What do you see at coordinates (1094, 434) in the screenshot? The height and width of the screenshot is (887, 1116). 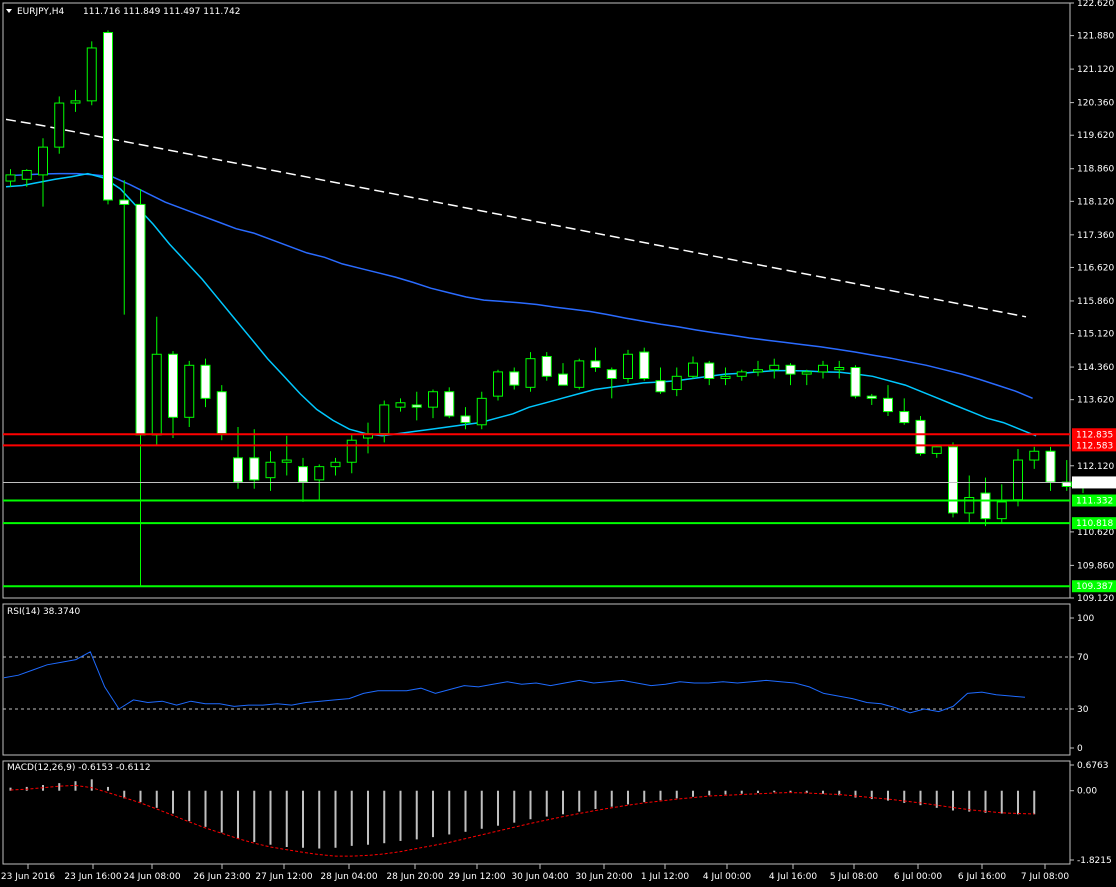 I see `level-tag-resistance` at bounding box center [1094, 434].